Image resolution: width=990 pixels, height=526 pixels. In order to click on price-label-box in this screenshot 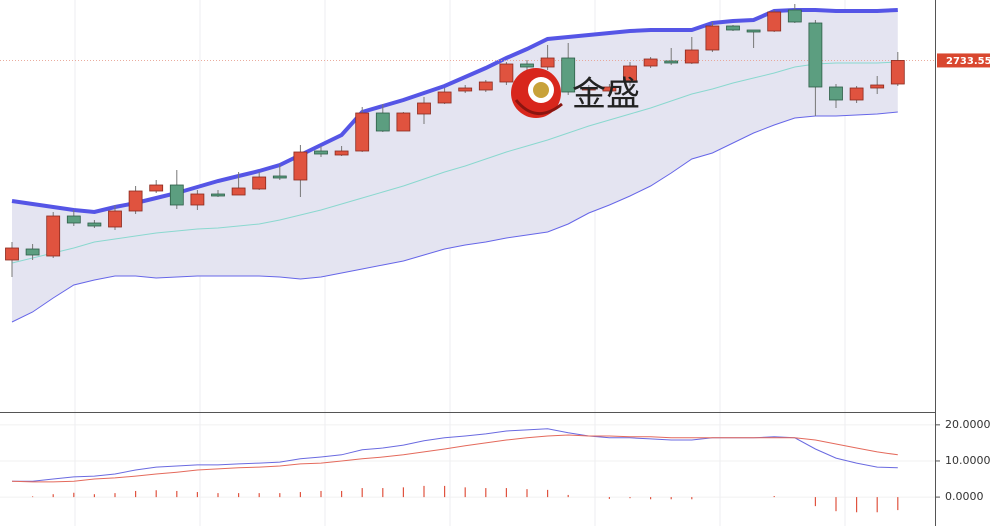, I will do `click(963, 60)`.